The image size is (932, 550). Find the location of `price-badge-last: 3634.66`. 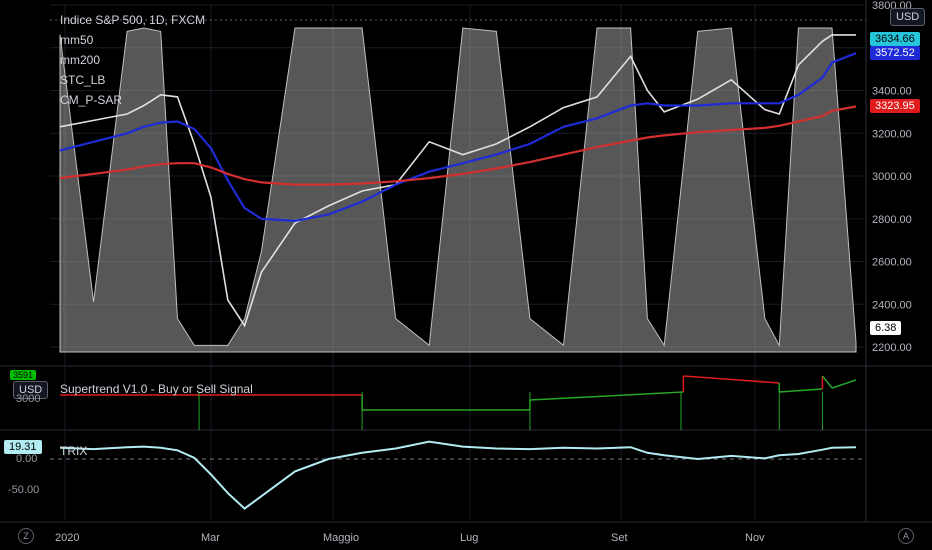

price-badge-last: 3634.66 is located at coordinates (895, 39).